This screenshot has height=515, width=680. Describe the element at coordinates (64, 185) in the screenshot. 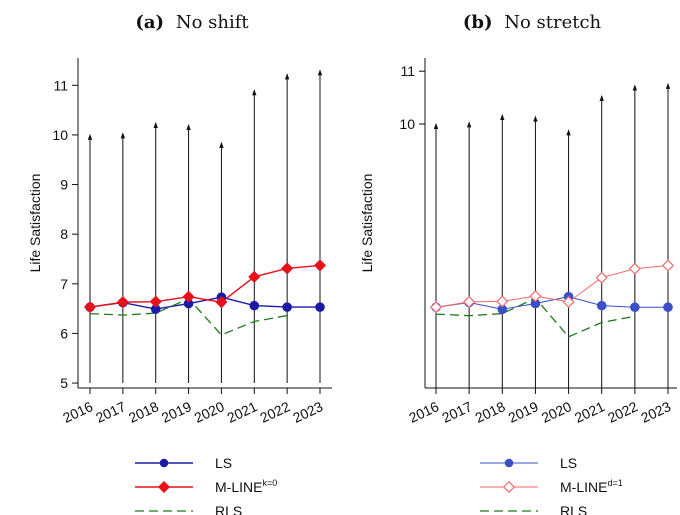

I see `panel-a-ytick-label: 9` at that location.